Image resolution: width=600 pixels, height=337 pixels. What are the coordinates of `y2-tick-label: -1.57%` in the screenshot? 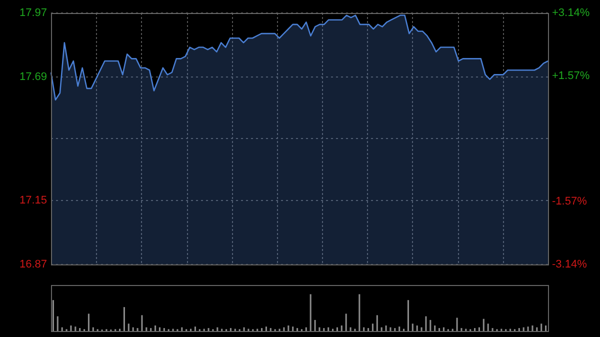 It's located at (570, 202).